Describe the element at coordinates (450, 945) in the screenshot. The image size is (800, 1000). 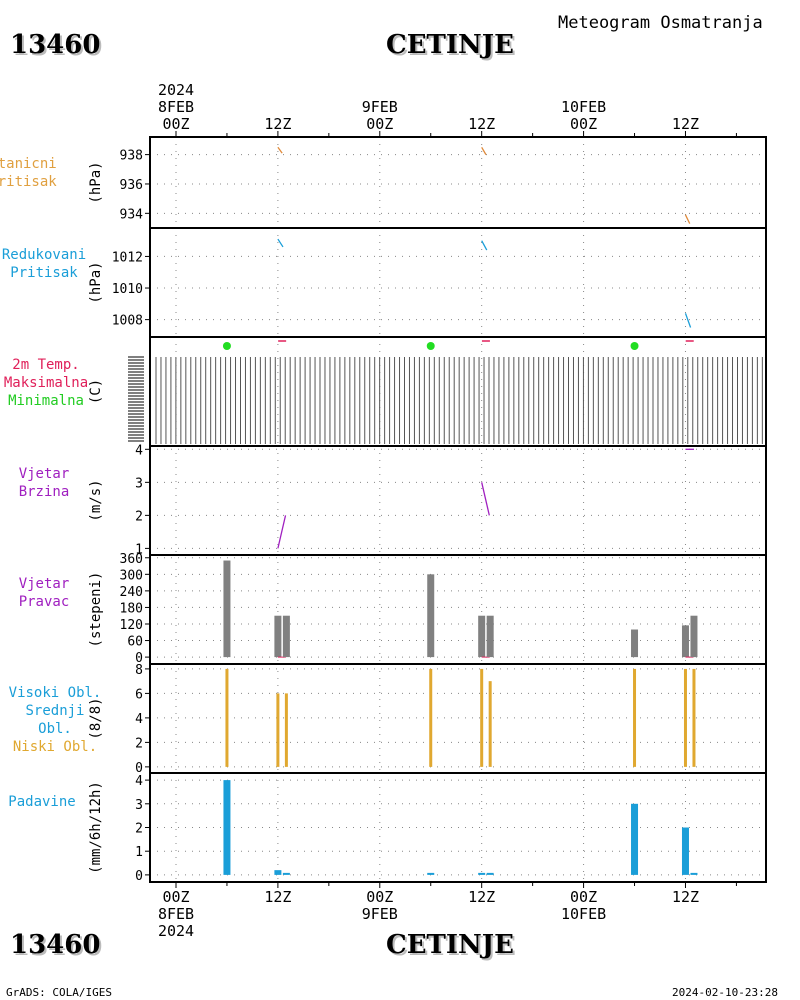
I see `station-name-bottom: CETINJE` at that location.